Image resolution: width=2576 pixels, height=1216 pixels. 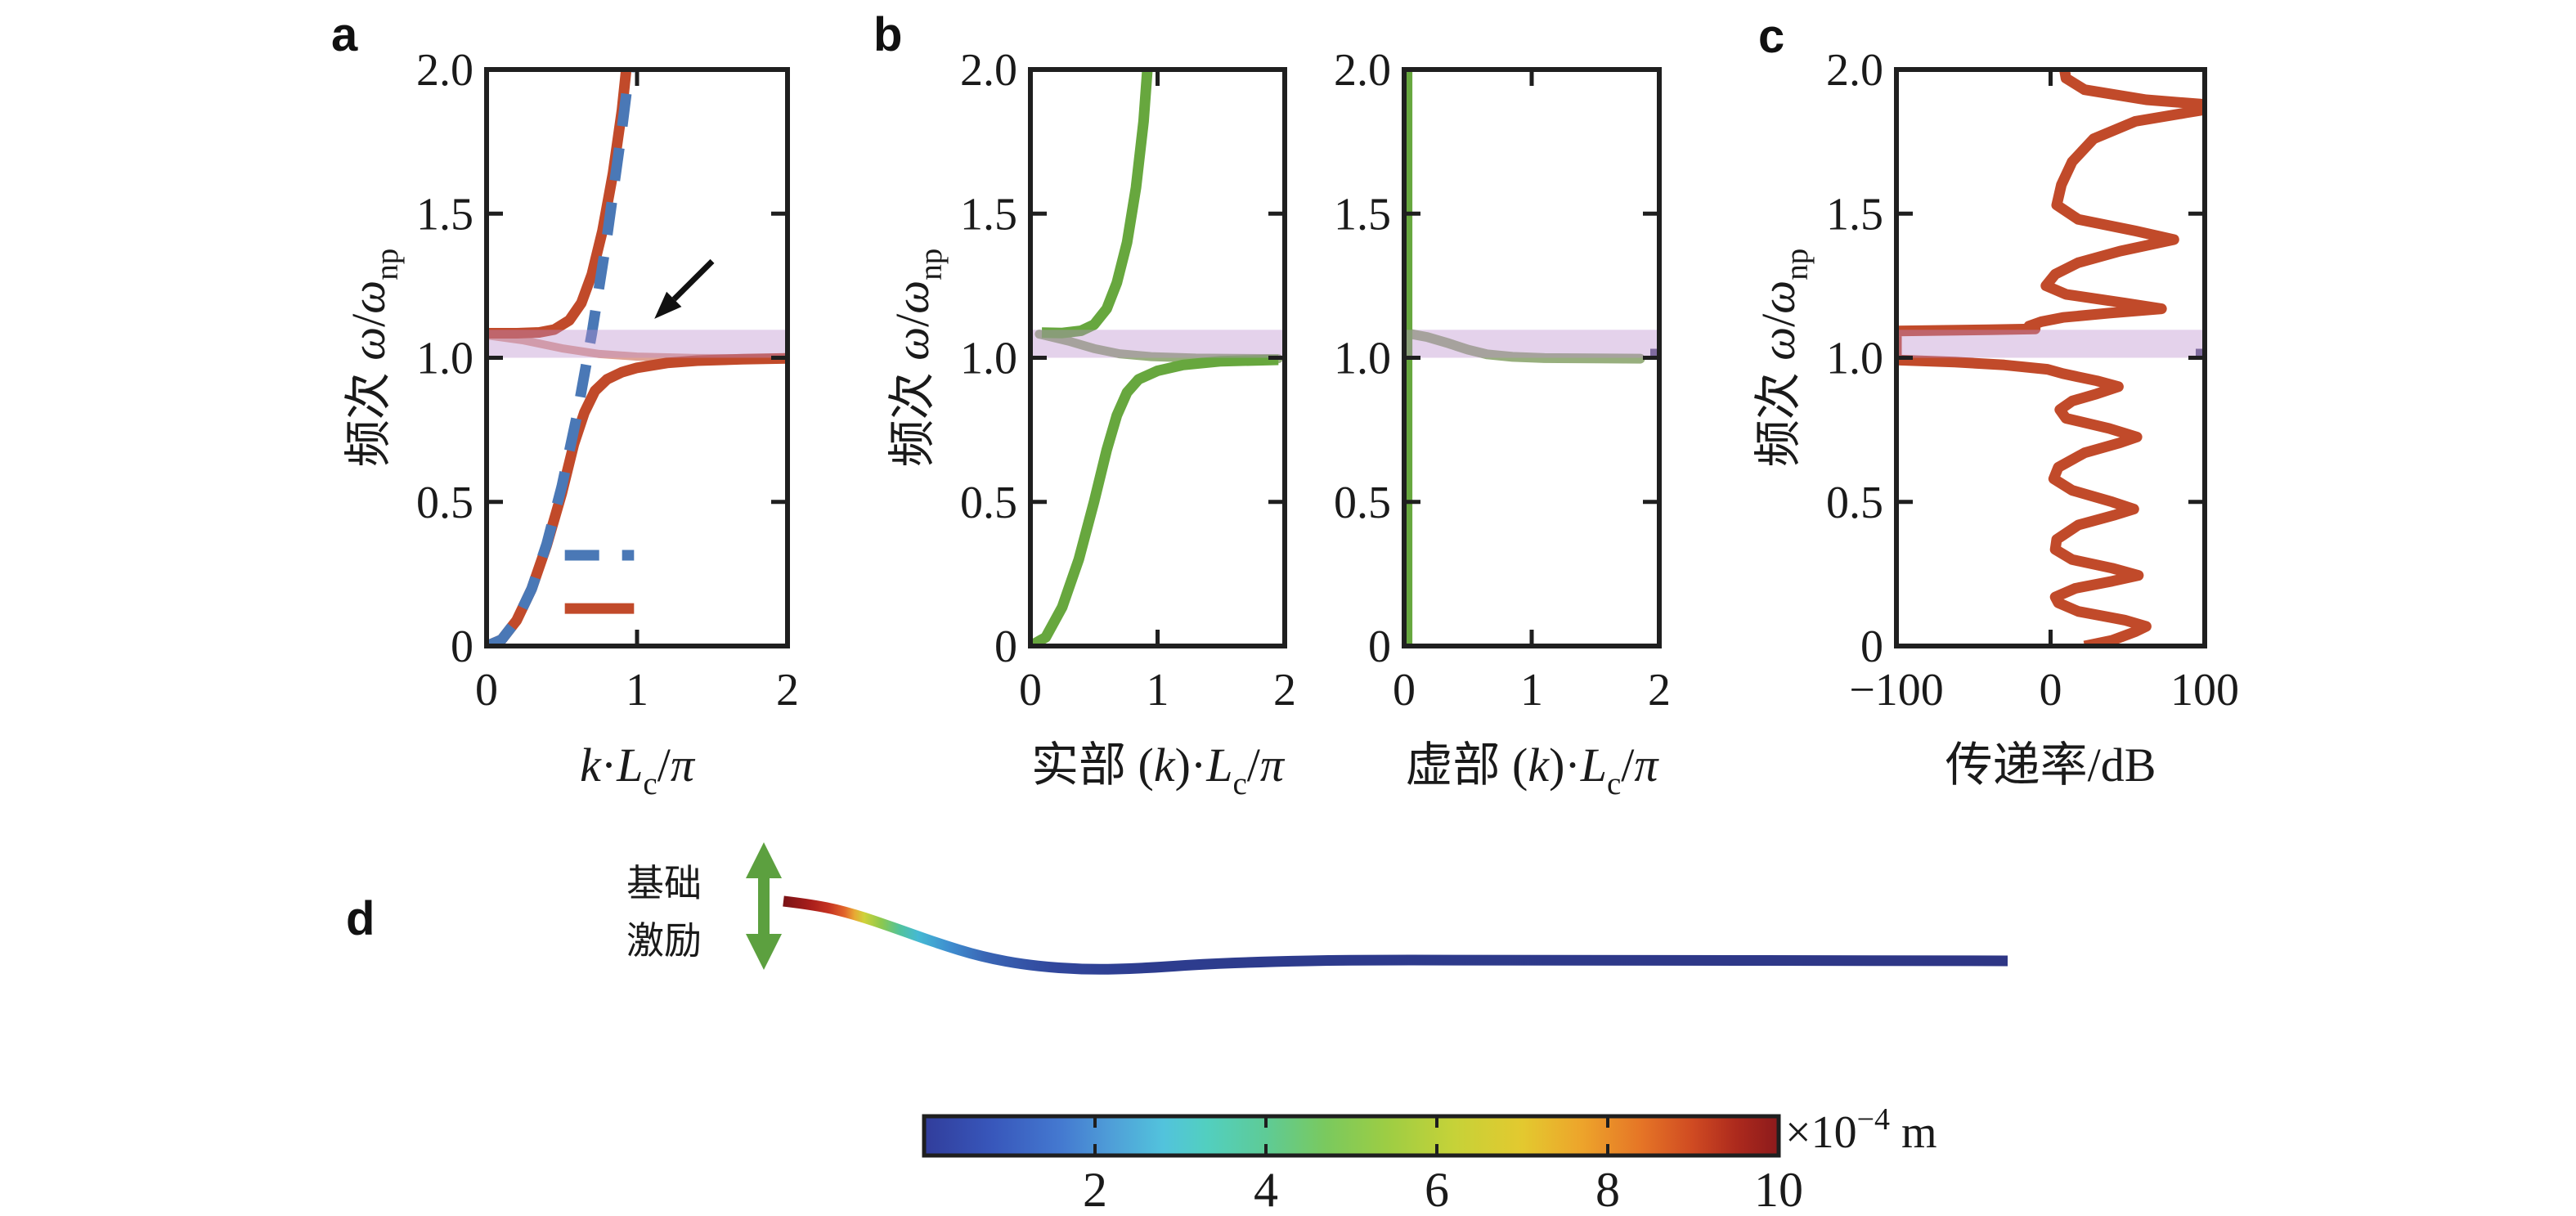 I want to click on x-tick-label: 100, so click(x=2204, y=690).